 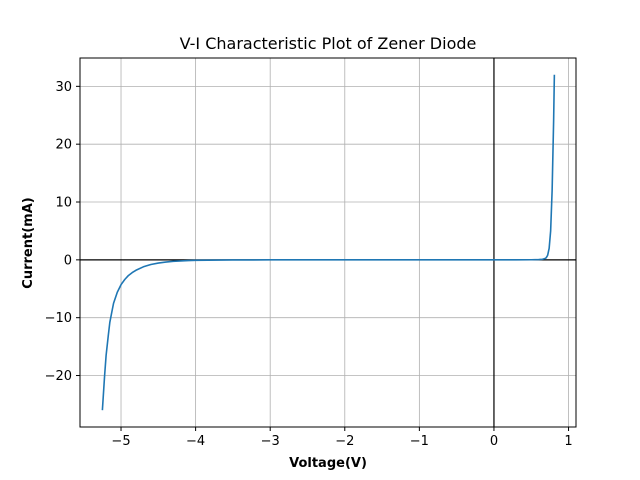 What do you see at coordinates (195, 441) in the screenshot?
I see `x-tick-label: −4` at bounding box center [195, 441].